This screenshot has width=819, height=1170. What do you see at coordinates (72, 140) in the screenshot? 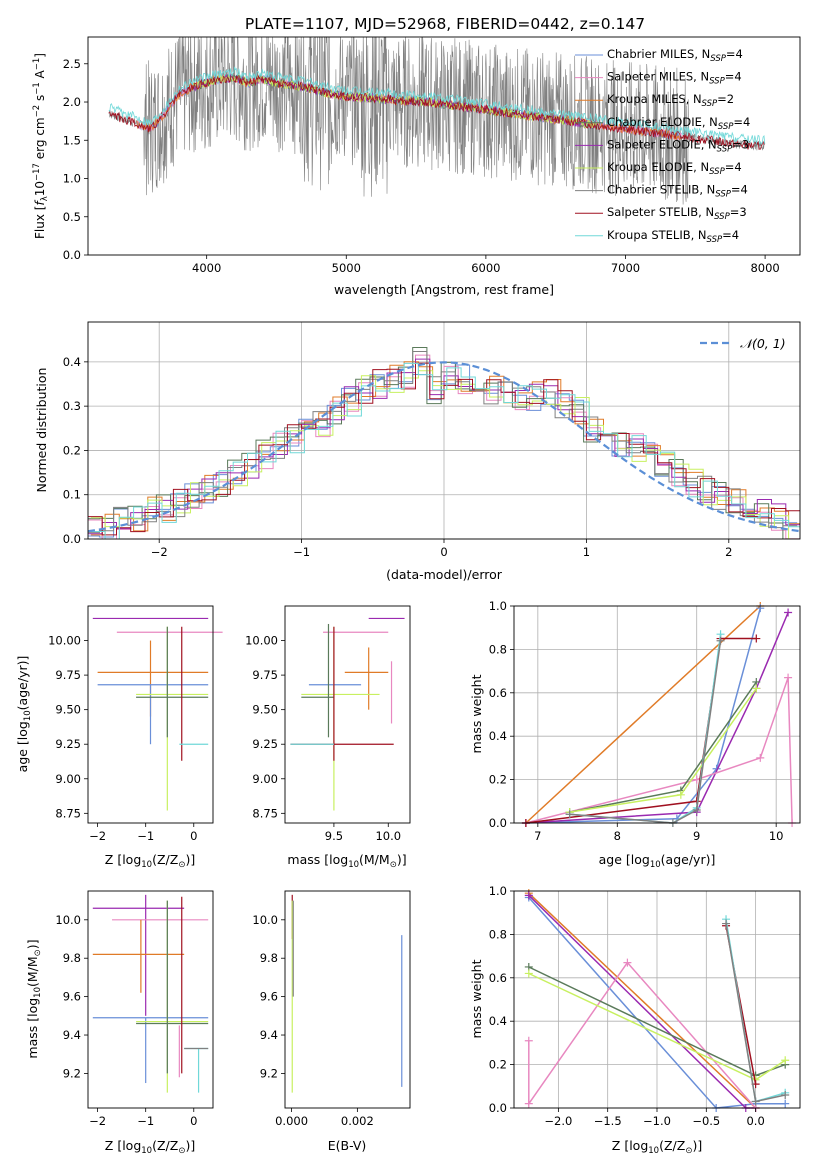
I see `y-tick-label: 1.5` at bounding box center [72, 140].